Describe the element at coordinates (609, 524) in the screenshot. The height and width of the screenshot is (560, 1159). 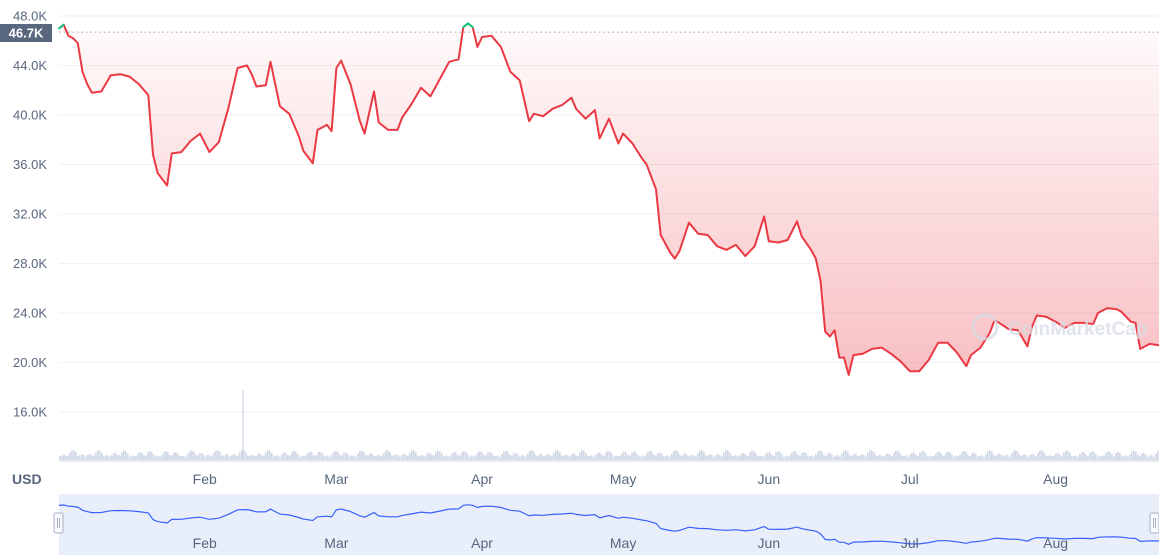
I see `navigator-window` at that location.